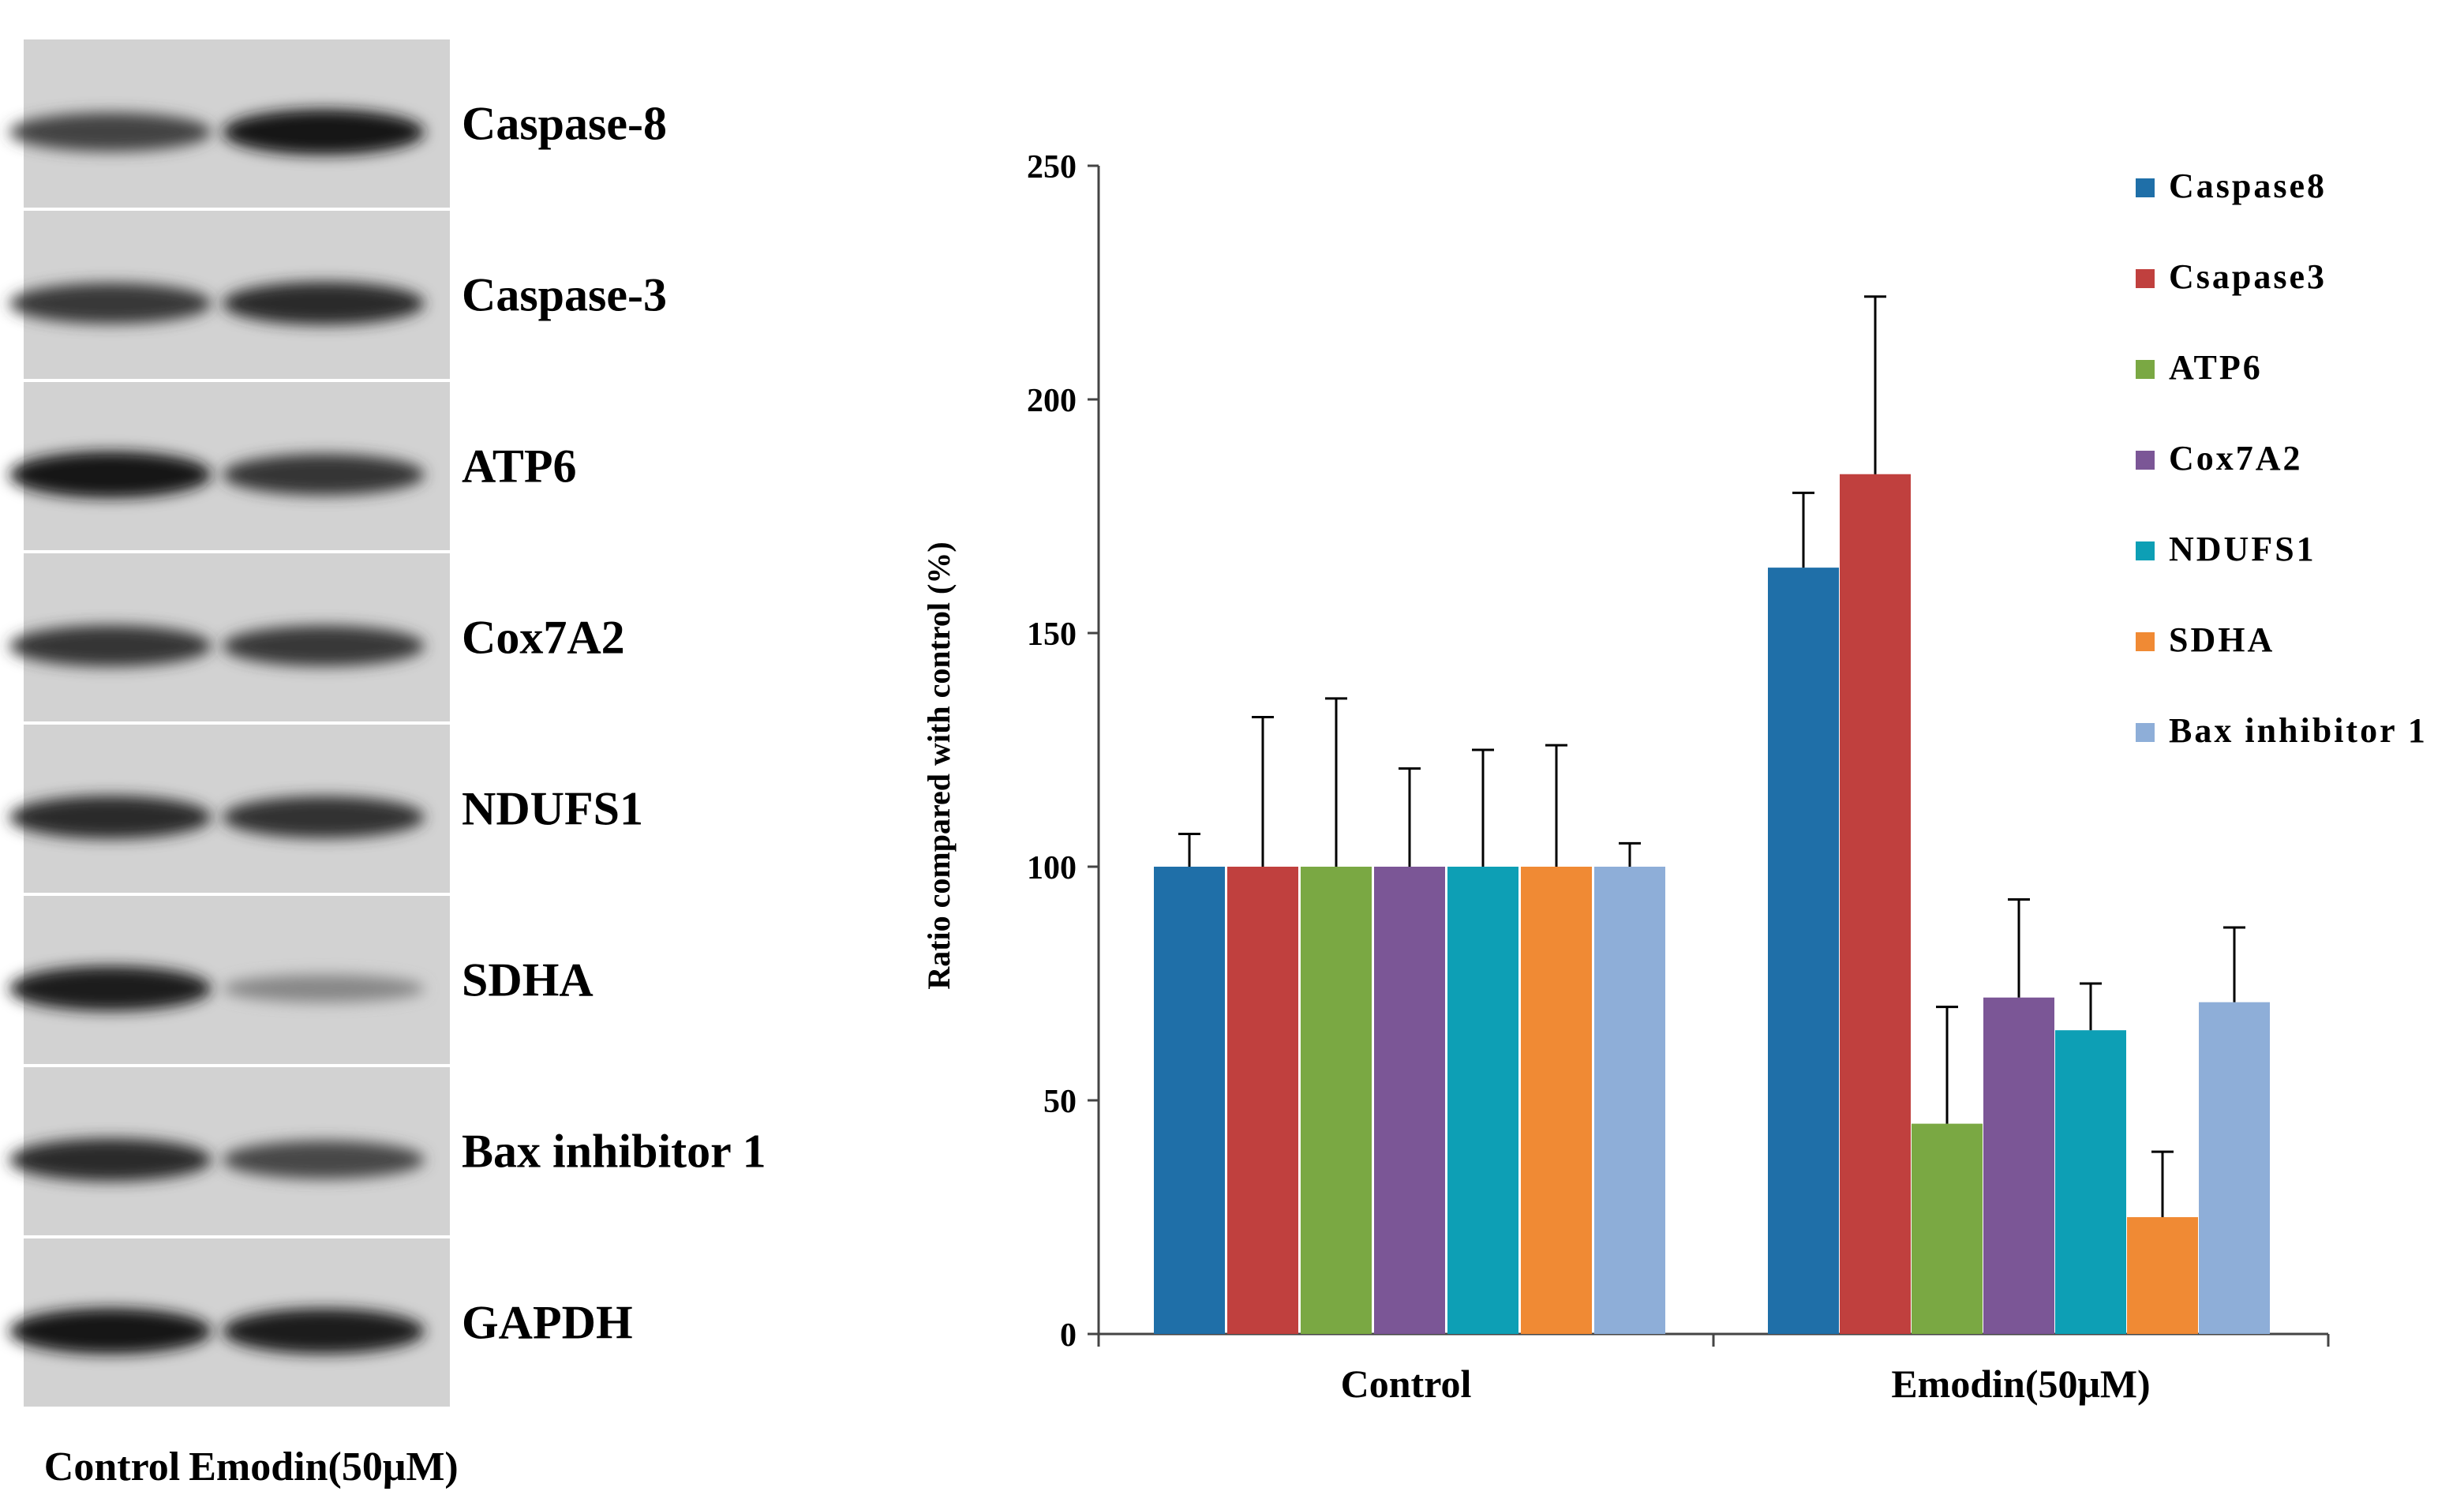  What do you see at coordinates (543, 638) in the screenshot?
I see `protein-label-3: Cox7A2` at bounding box center [543, 638].